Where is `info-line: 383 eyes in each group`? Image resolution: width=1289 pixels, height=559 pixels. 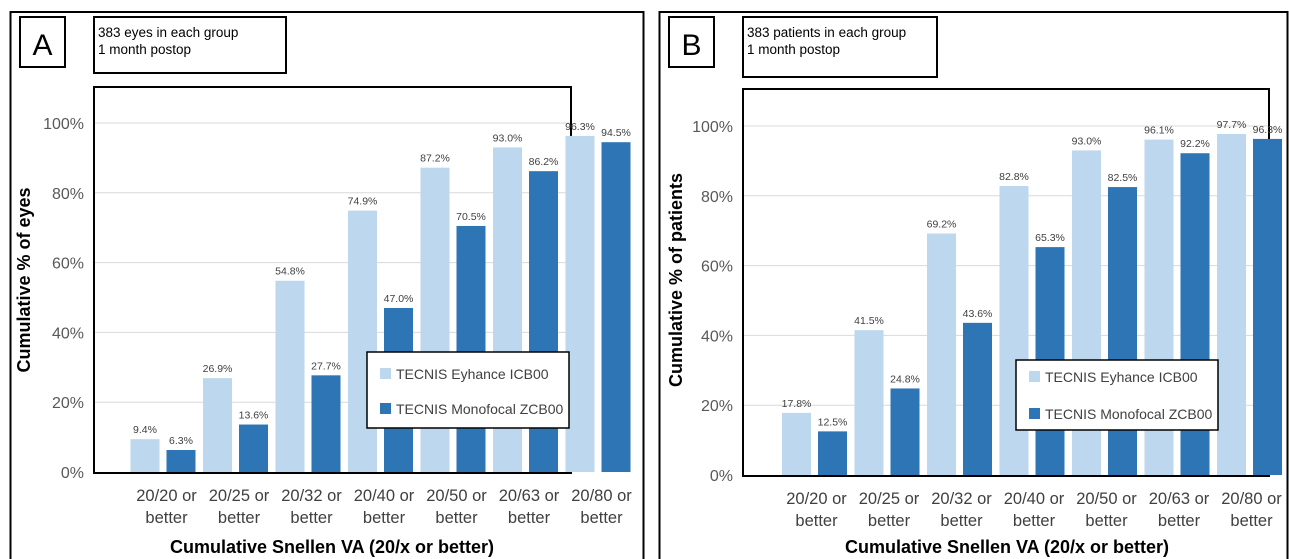
info-line: 383 eyes in each group is located at coordinates (168, 32).